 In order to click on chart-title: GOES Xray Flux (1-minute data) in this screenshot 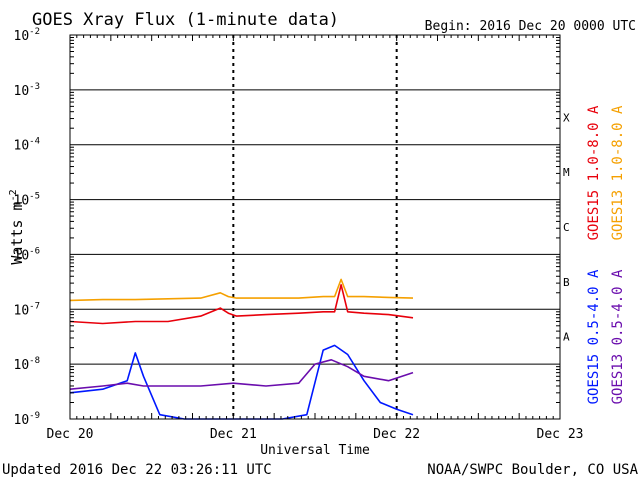, I will do `click(185, 20)`.